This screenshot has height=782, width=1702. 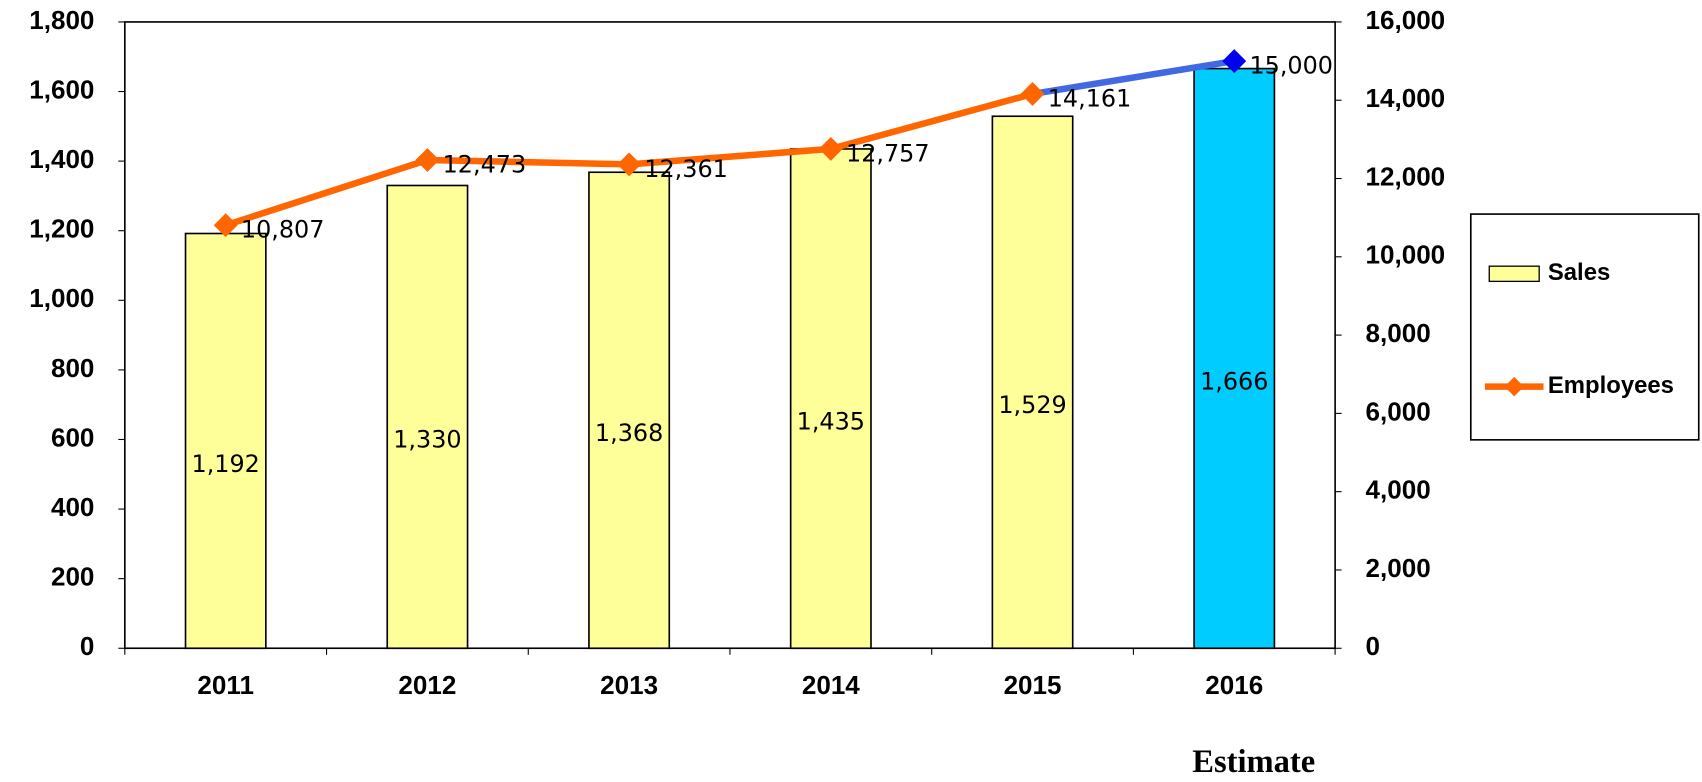 I want to click on bar-value-label: 1,666, so click(x=1234, y=381).